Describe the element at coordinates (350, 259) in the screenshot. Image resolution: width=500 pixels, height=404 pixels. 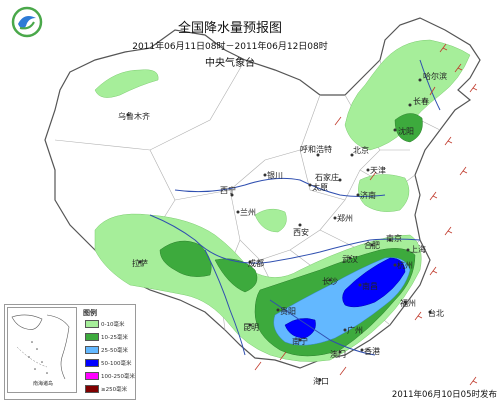
I see `city-wuhan: 武汉` at that location.